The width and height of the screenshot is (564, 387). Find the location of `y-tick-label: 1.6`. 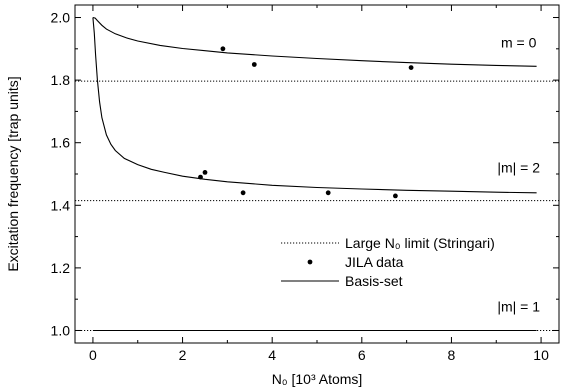

y-tick-label: 1.6 is located at coordinates (61, 143).